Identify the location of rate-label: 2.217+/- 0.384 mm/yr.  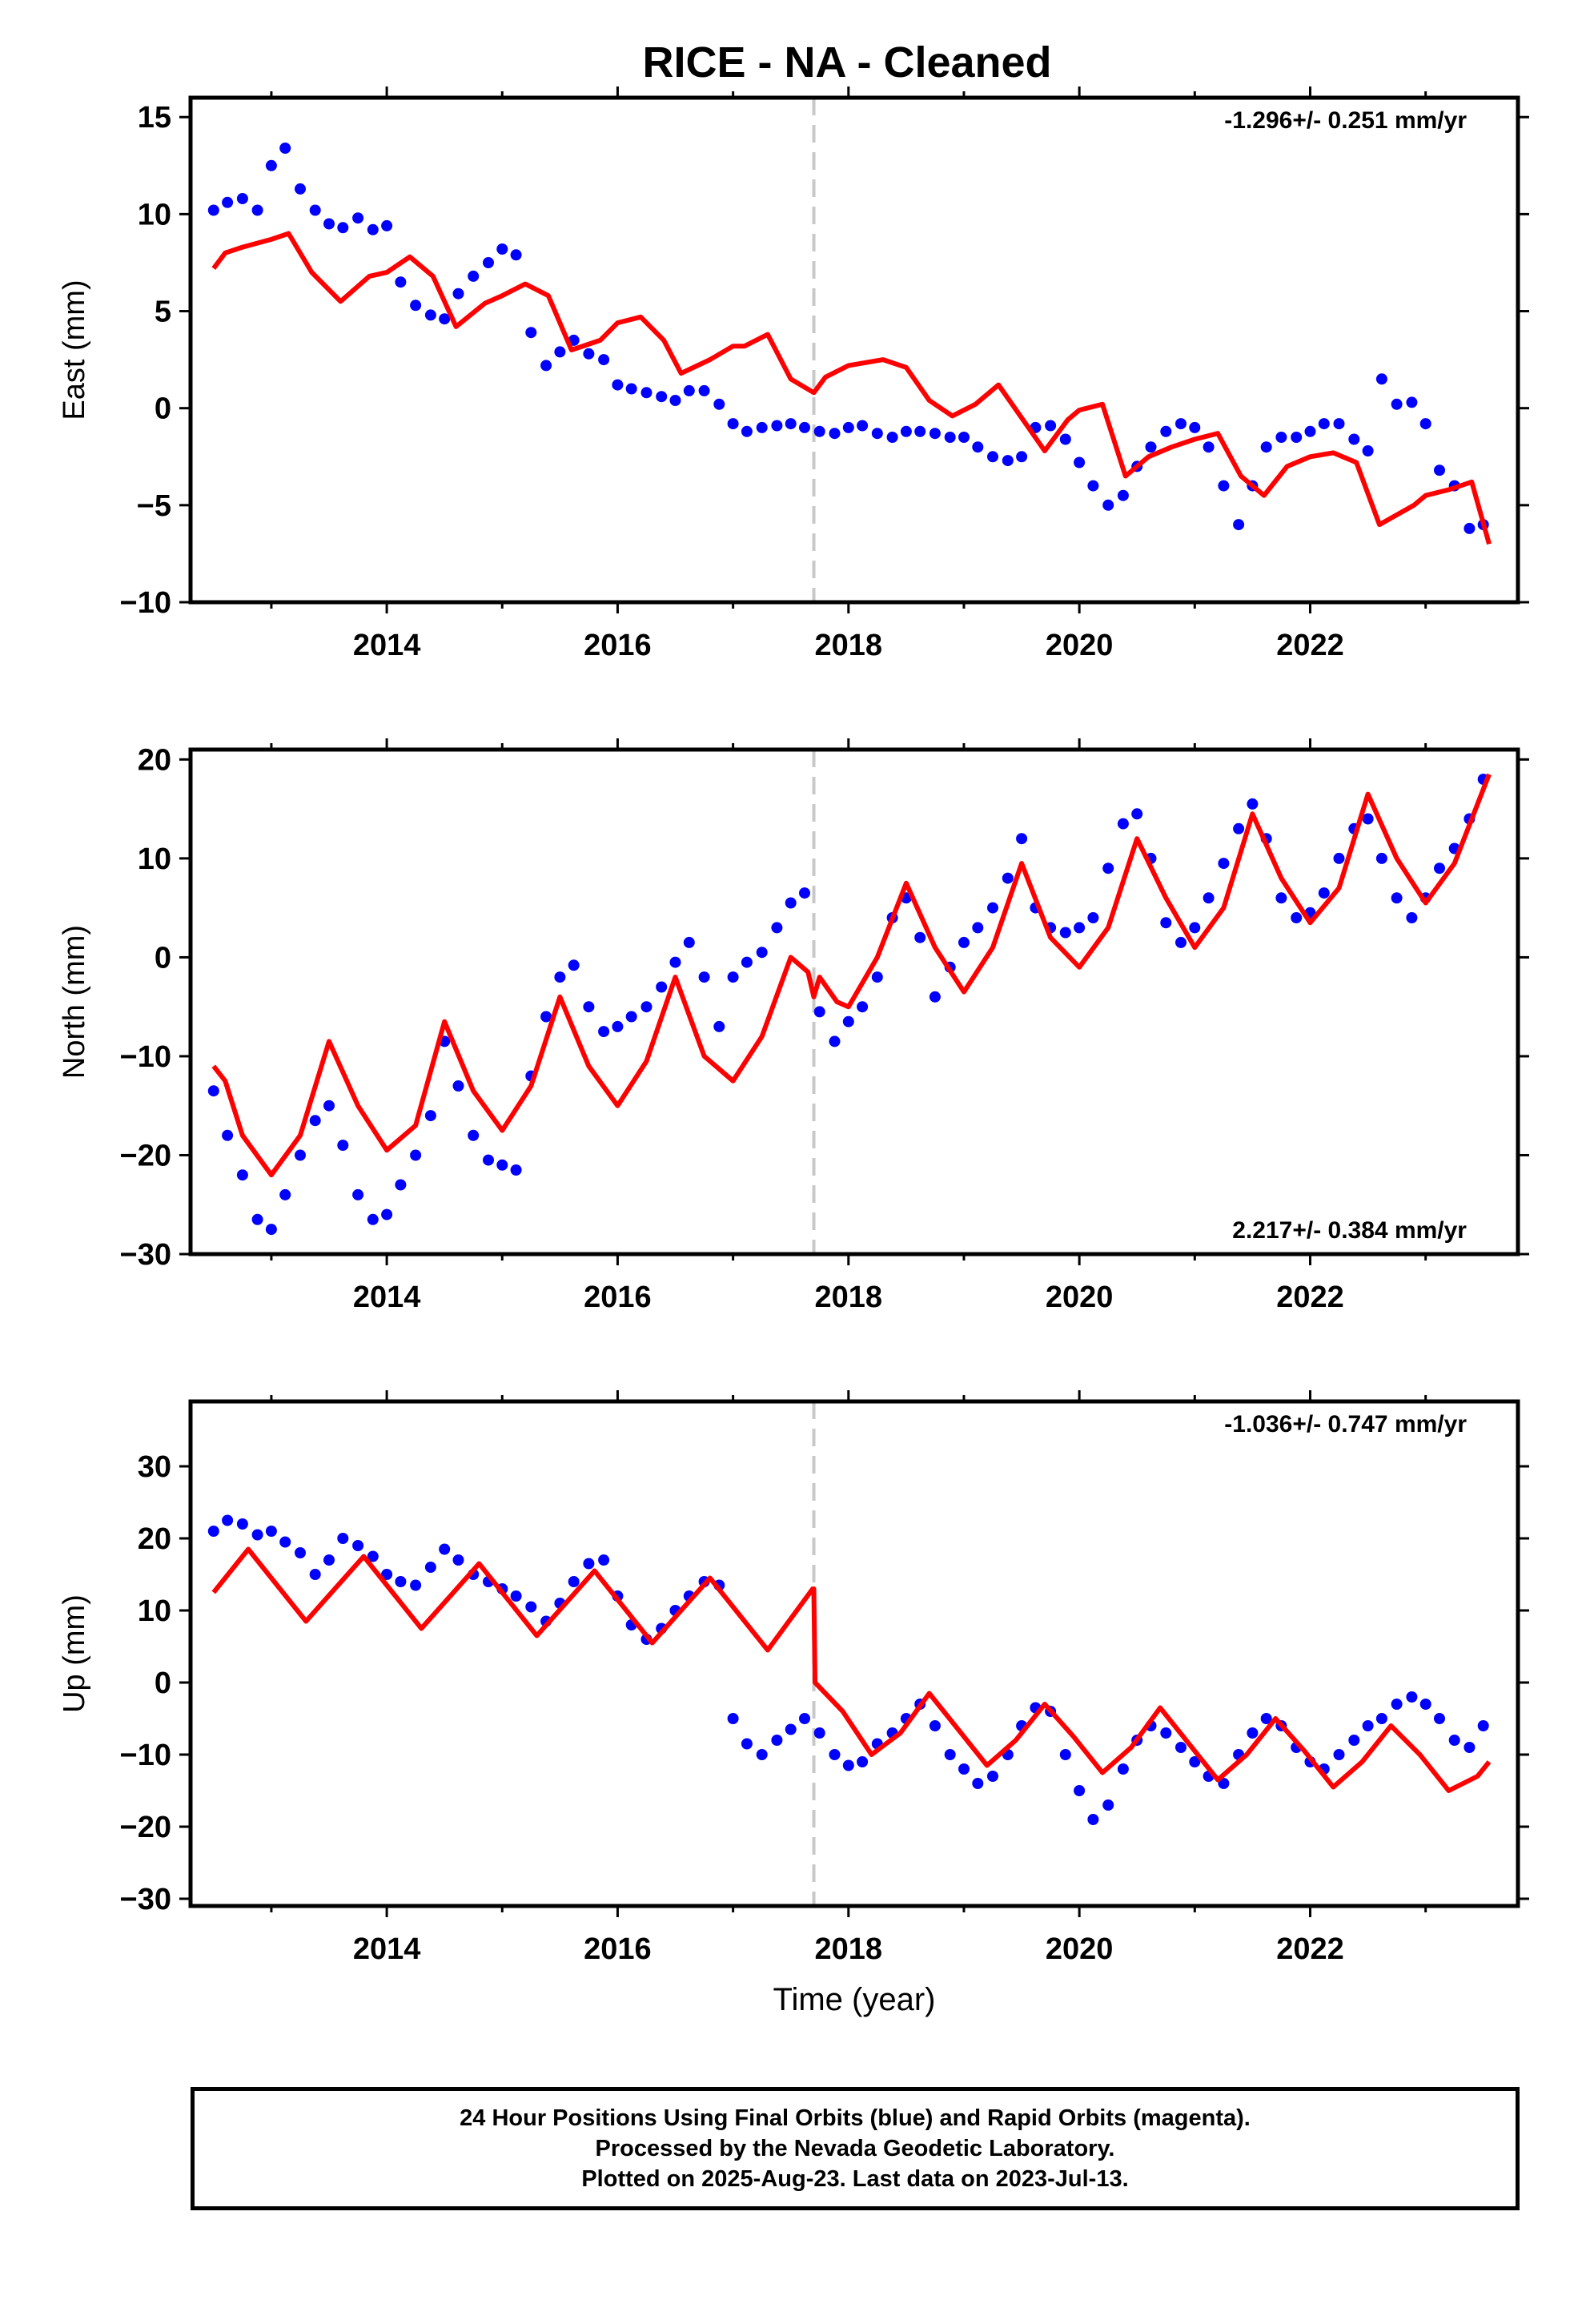
(1350, 1230).